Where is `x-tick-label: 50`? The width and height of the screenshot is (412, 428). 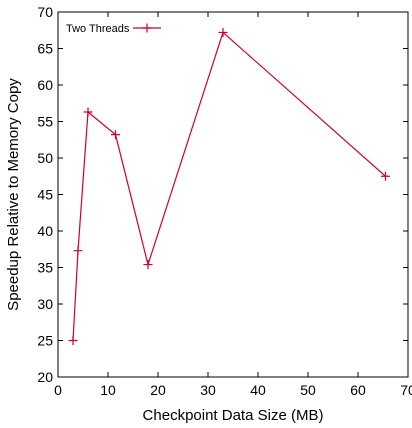
x-tick-label: 50 is located at coordinates (308, 390).